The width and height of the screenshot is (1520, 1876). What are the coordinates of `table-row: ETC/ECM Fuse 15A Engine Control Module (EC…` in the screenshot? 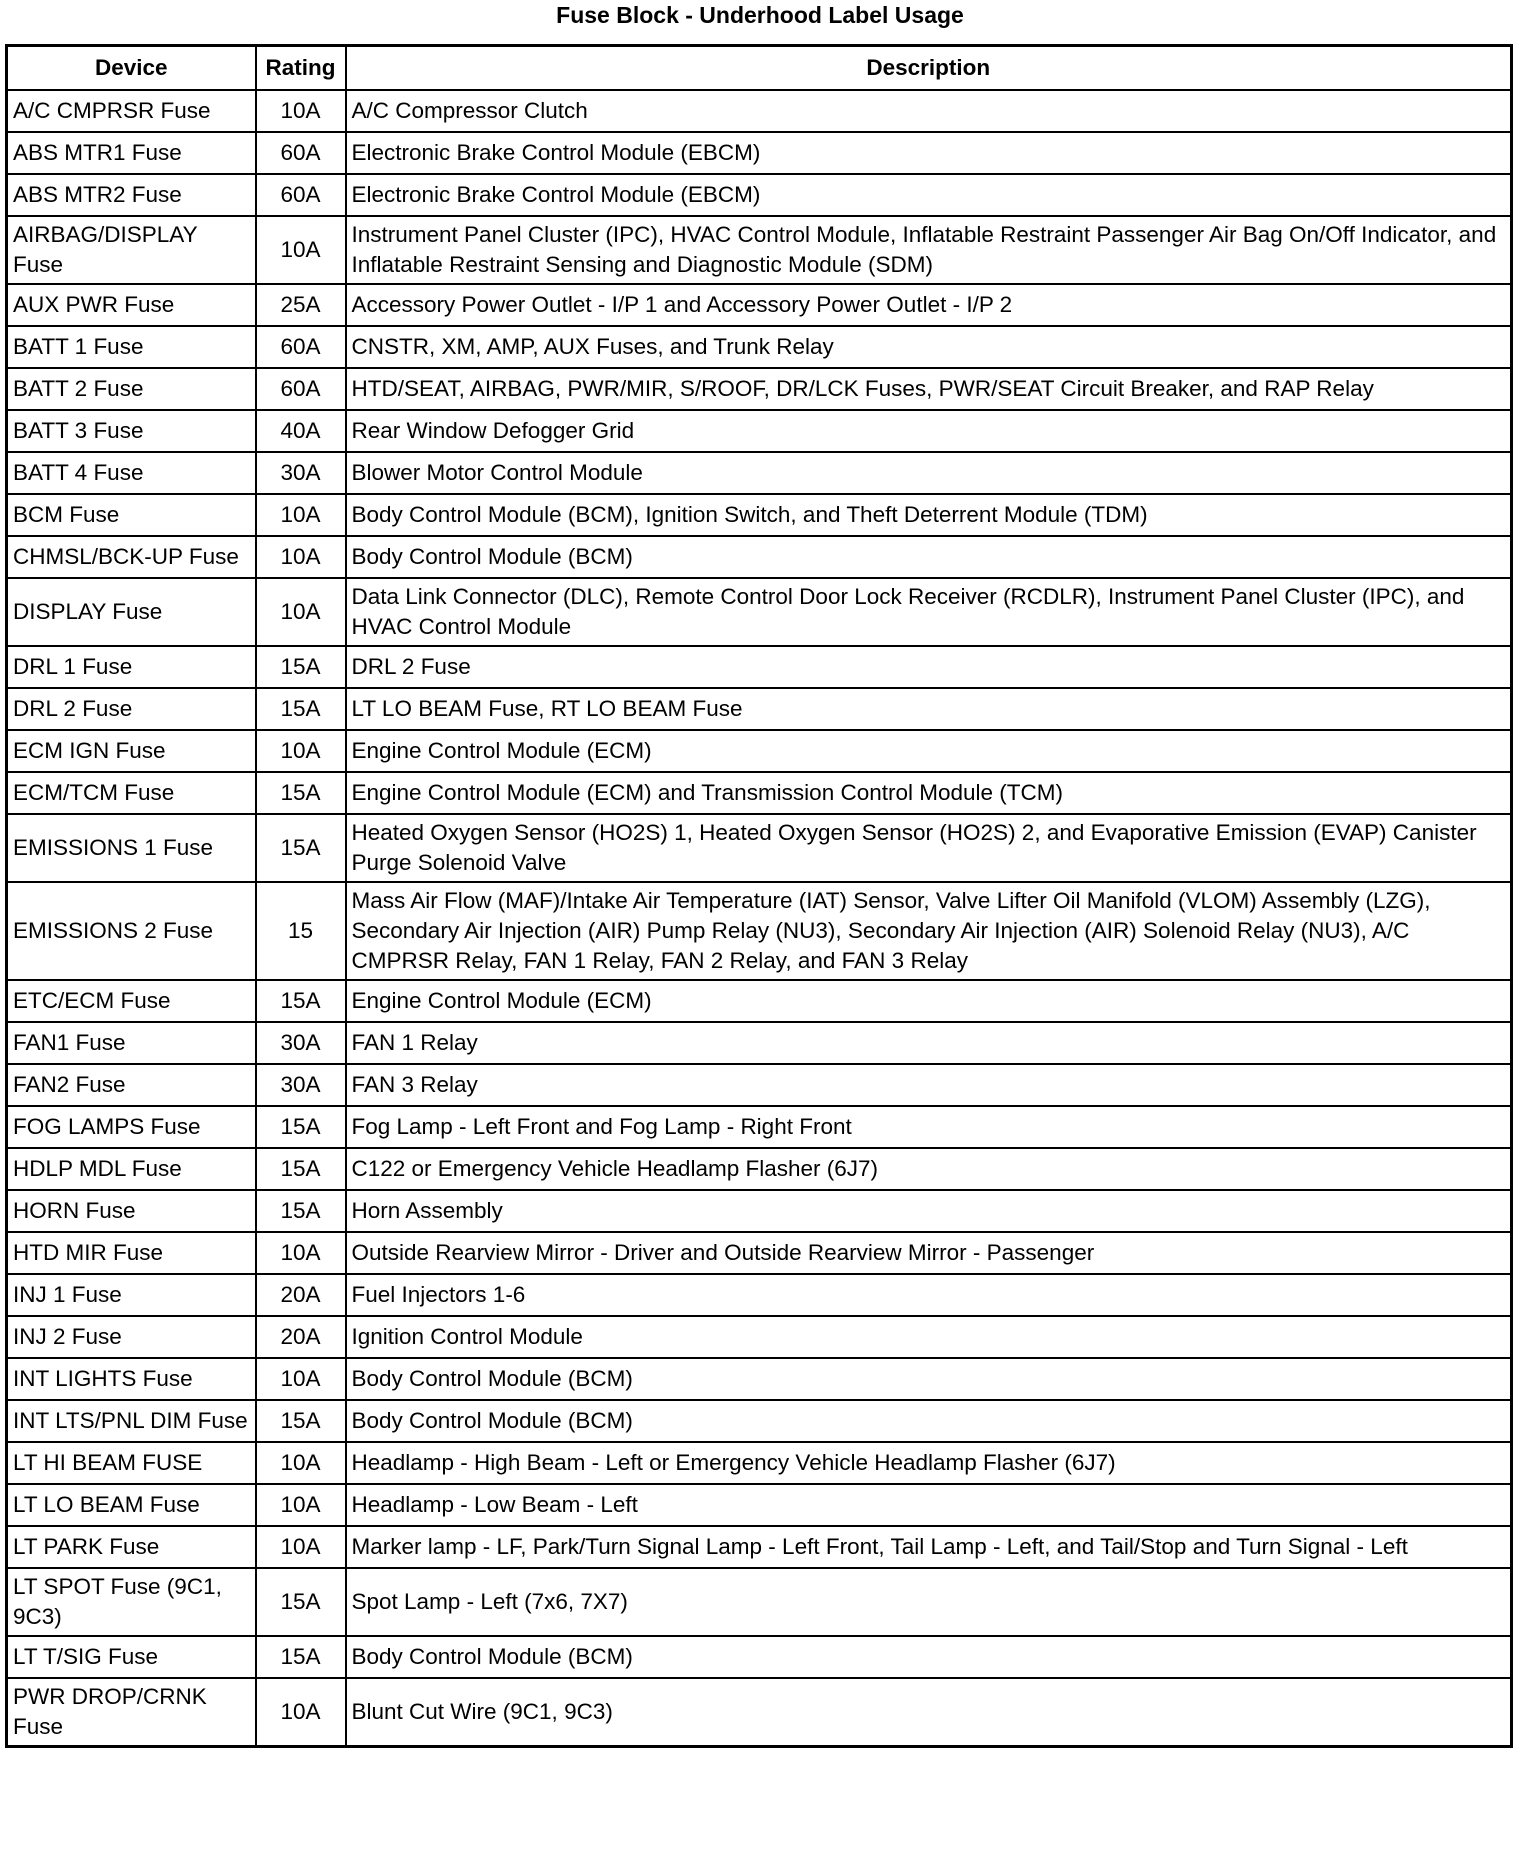 It's located at (759, 1001).